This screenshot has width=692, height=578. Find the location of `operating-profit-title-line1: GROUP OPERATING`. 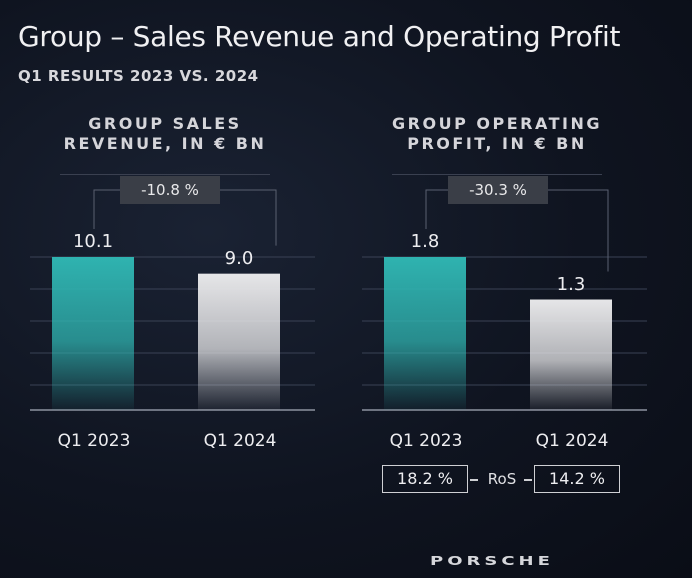

operating-profit-title-line1: GROUP OPERATING is located at coordinates (497, 123).